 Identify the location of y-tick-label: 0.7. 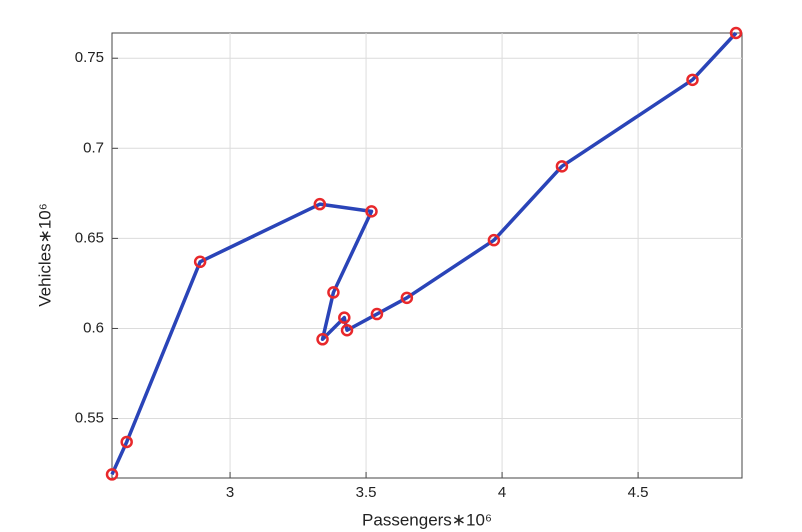
(93, 147).